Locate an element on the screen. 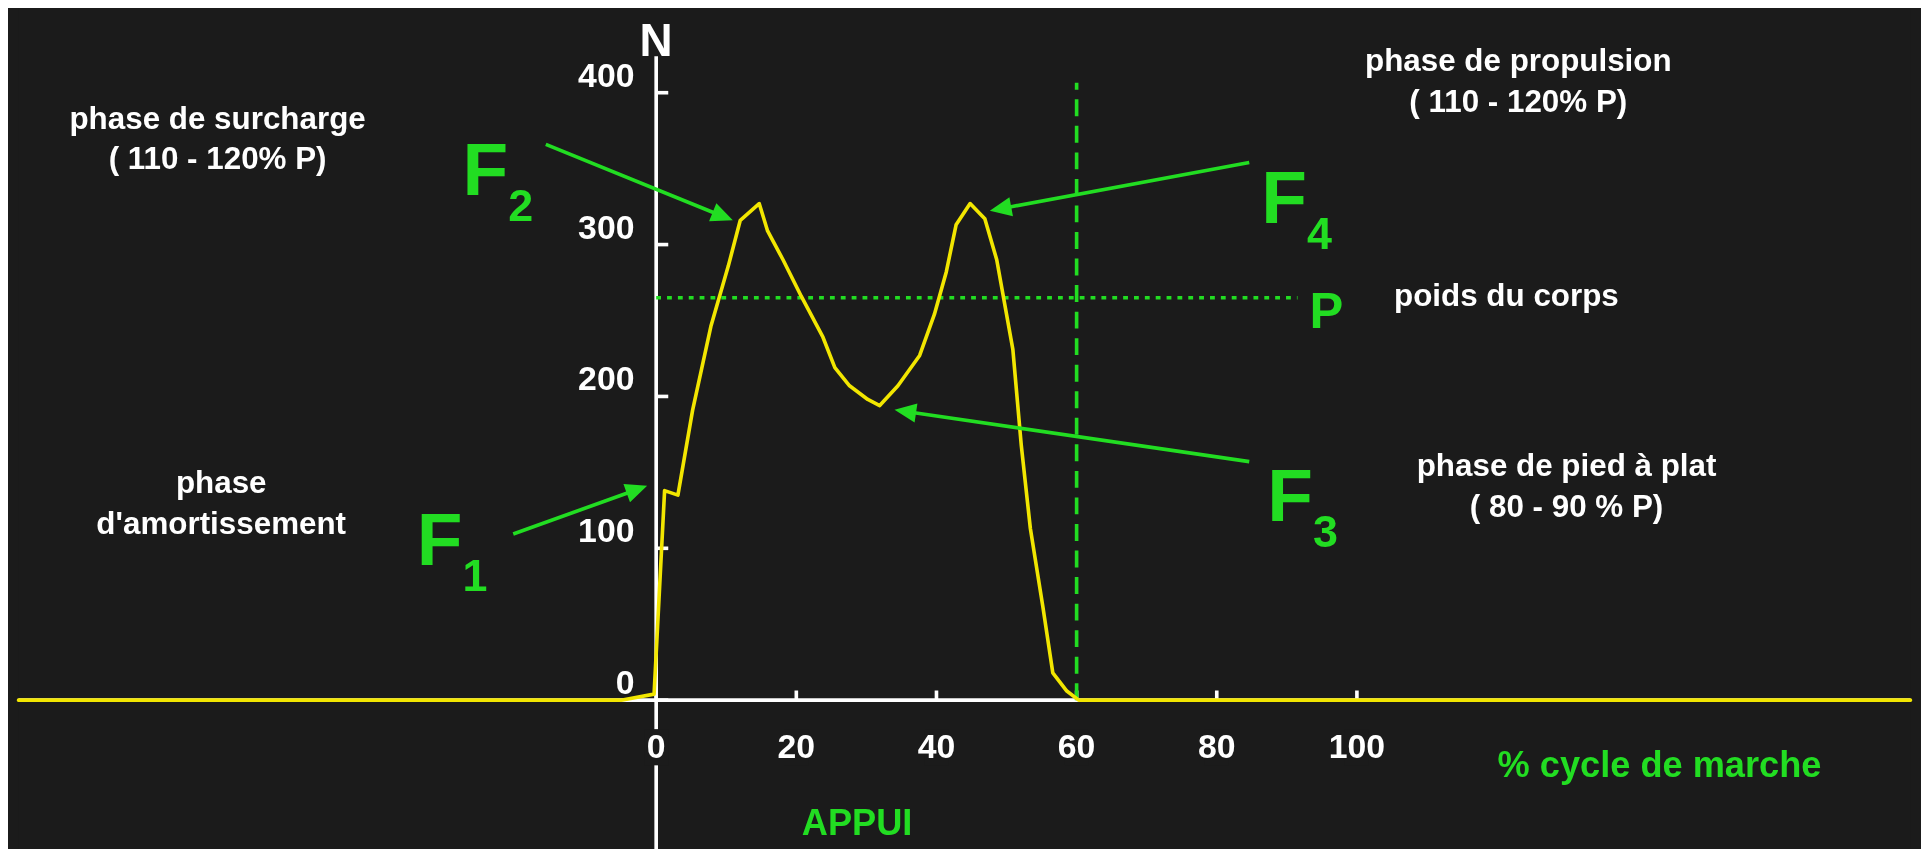  annotation: phase de surcharge ( 110 - 120% P) is located at coordinates (217, 138).